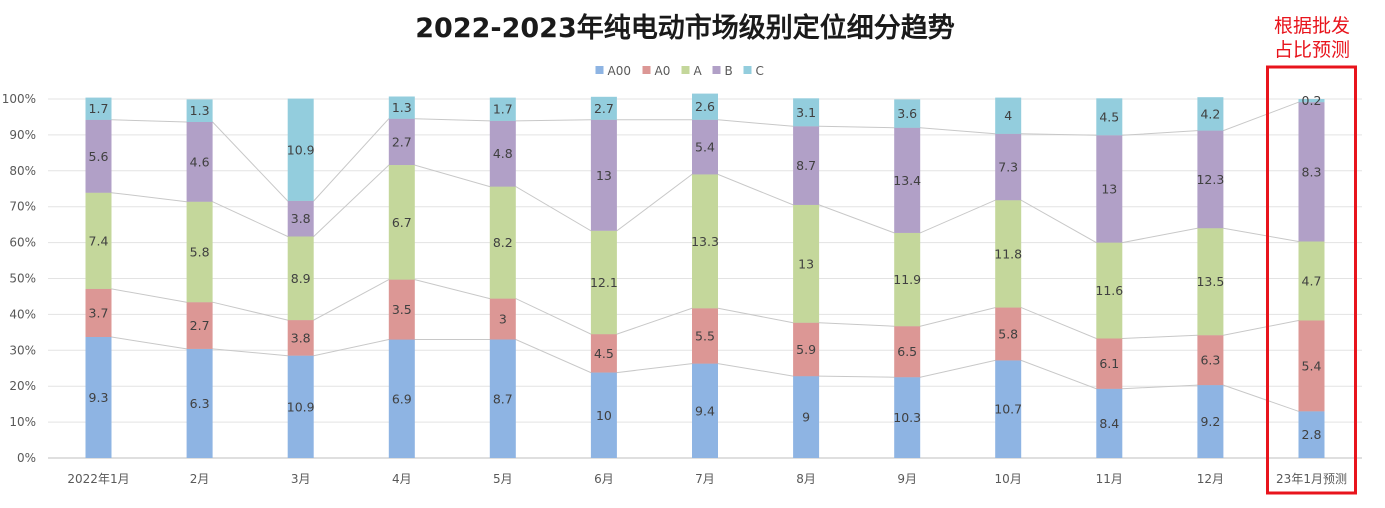  What do you see at coordinates (301, 149) in the screenshot?
I see `data-label-c: 10.9` at bounding box center [301, 149].